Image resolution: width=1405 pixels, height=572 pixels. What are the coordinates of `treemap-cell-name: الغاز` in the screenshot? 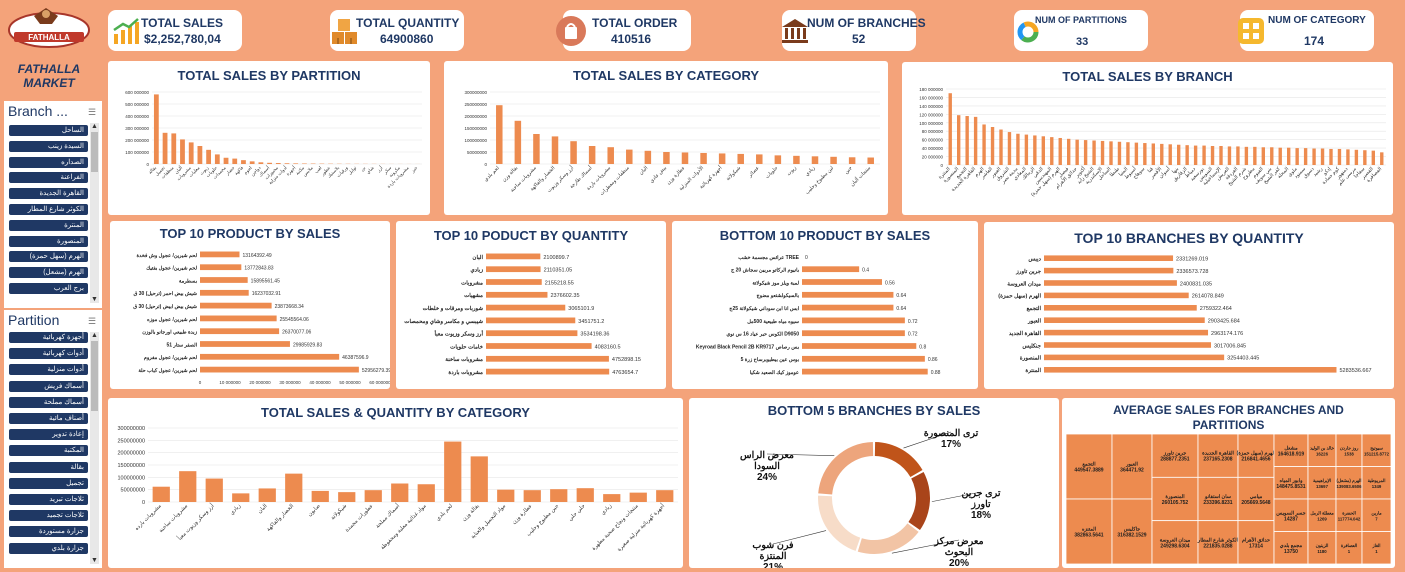 It's located at (1376, 546).